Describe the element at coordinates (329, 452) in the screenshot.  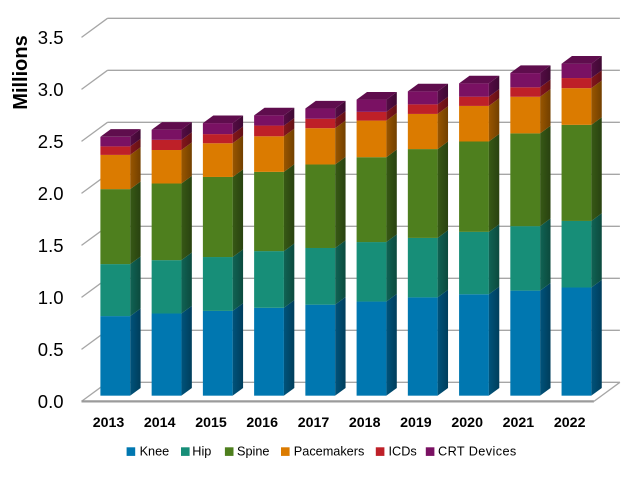
I see `svg-text: Pacemakers` at that location.